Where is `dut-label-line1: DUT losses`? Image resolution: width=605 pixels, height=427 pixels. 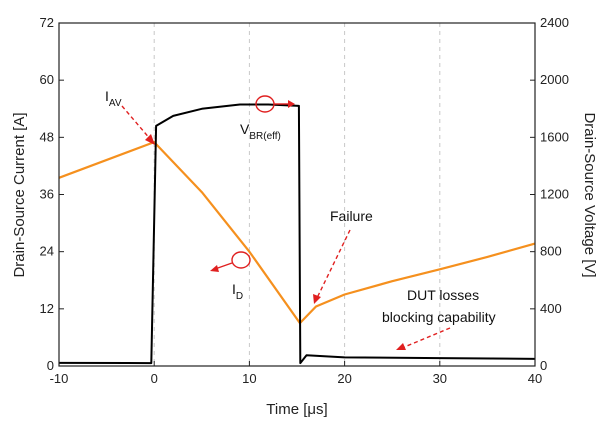
dut-label-line1: DUT losses is located at coordinates (443, 295).